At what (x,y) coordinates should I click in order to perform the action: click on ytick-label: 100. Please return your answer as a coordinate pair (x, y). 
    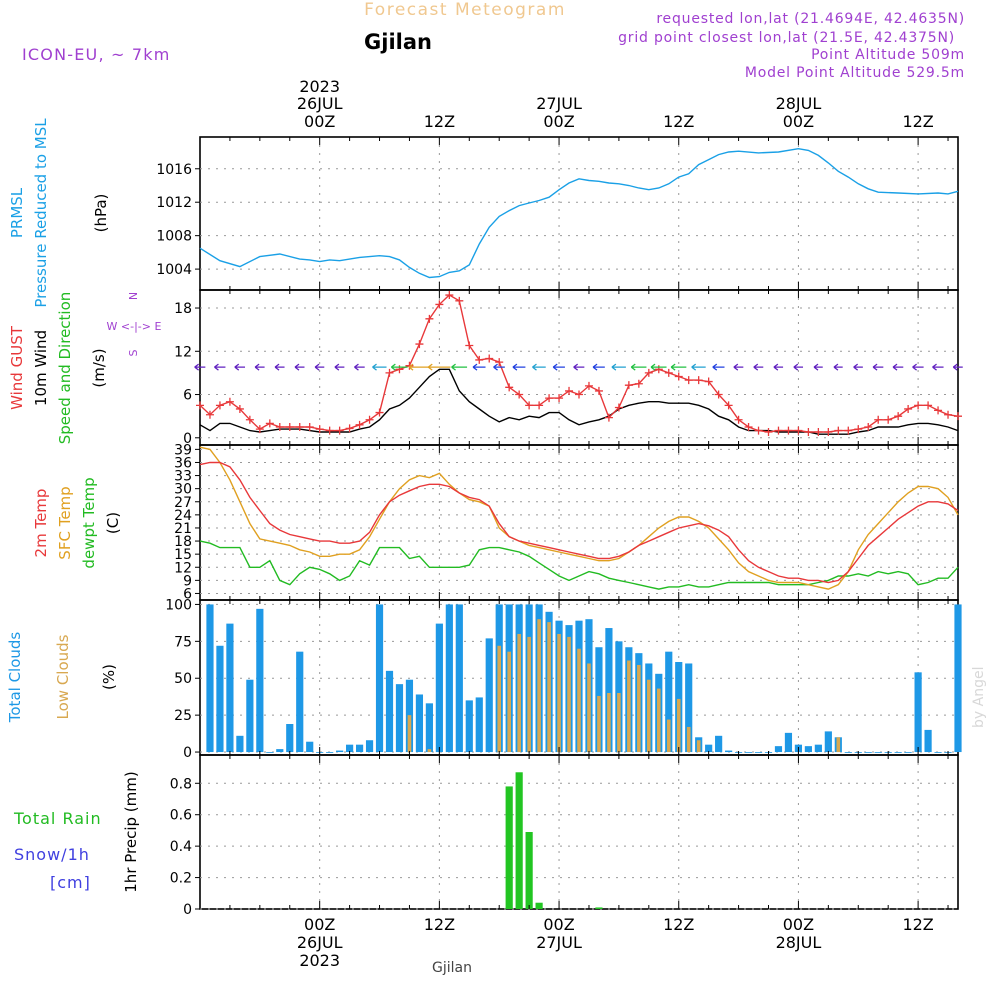
    Looking at the image, I should click on (178, 605).